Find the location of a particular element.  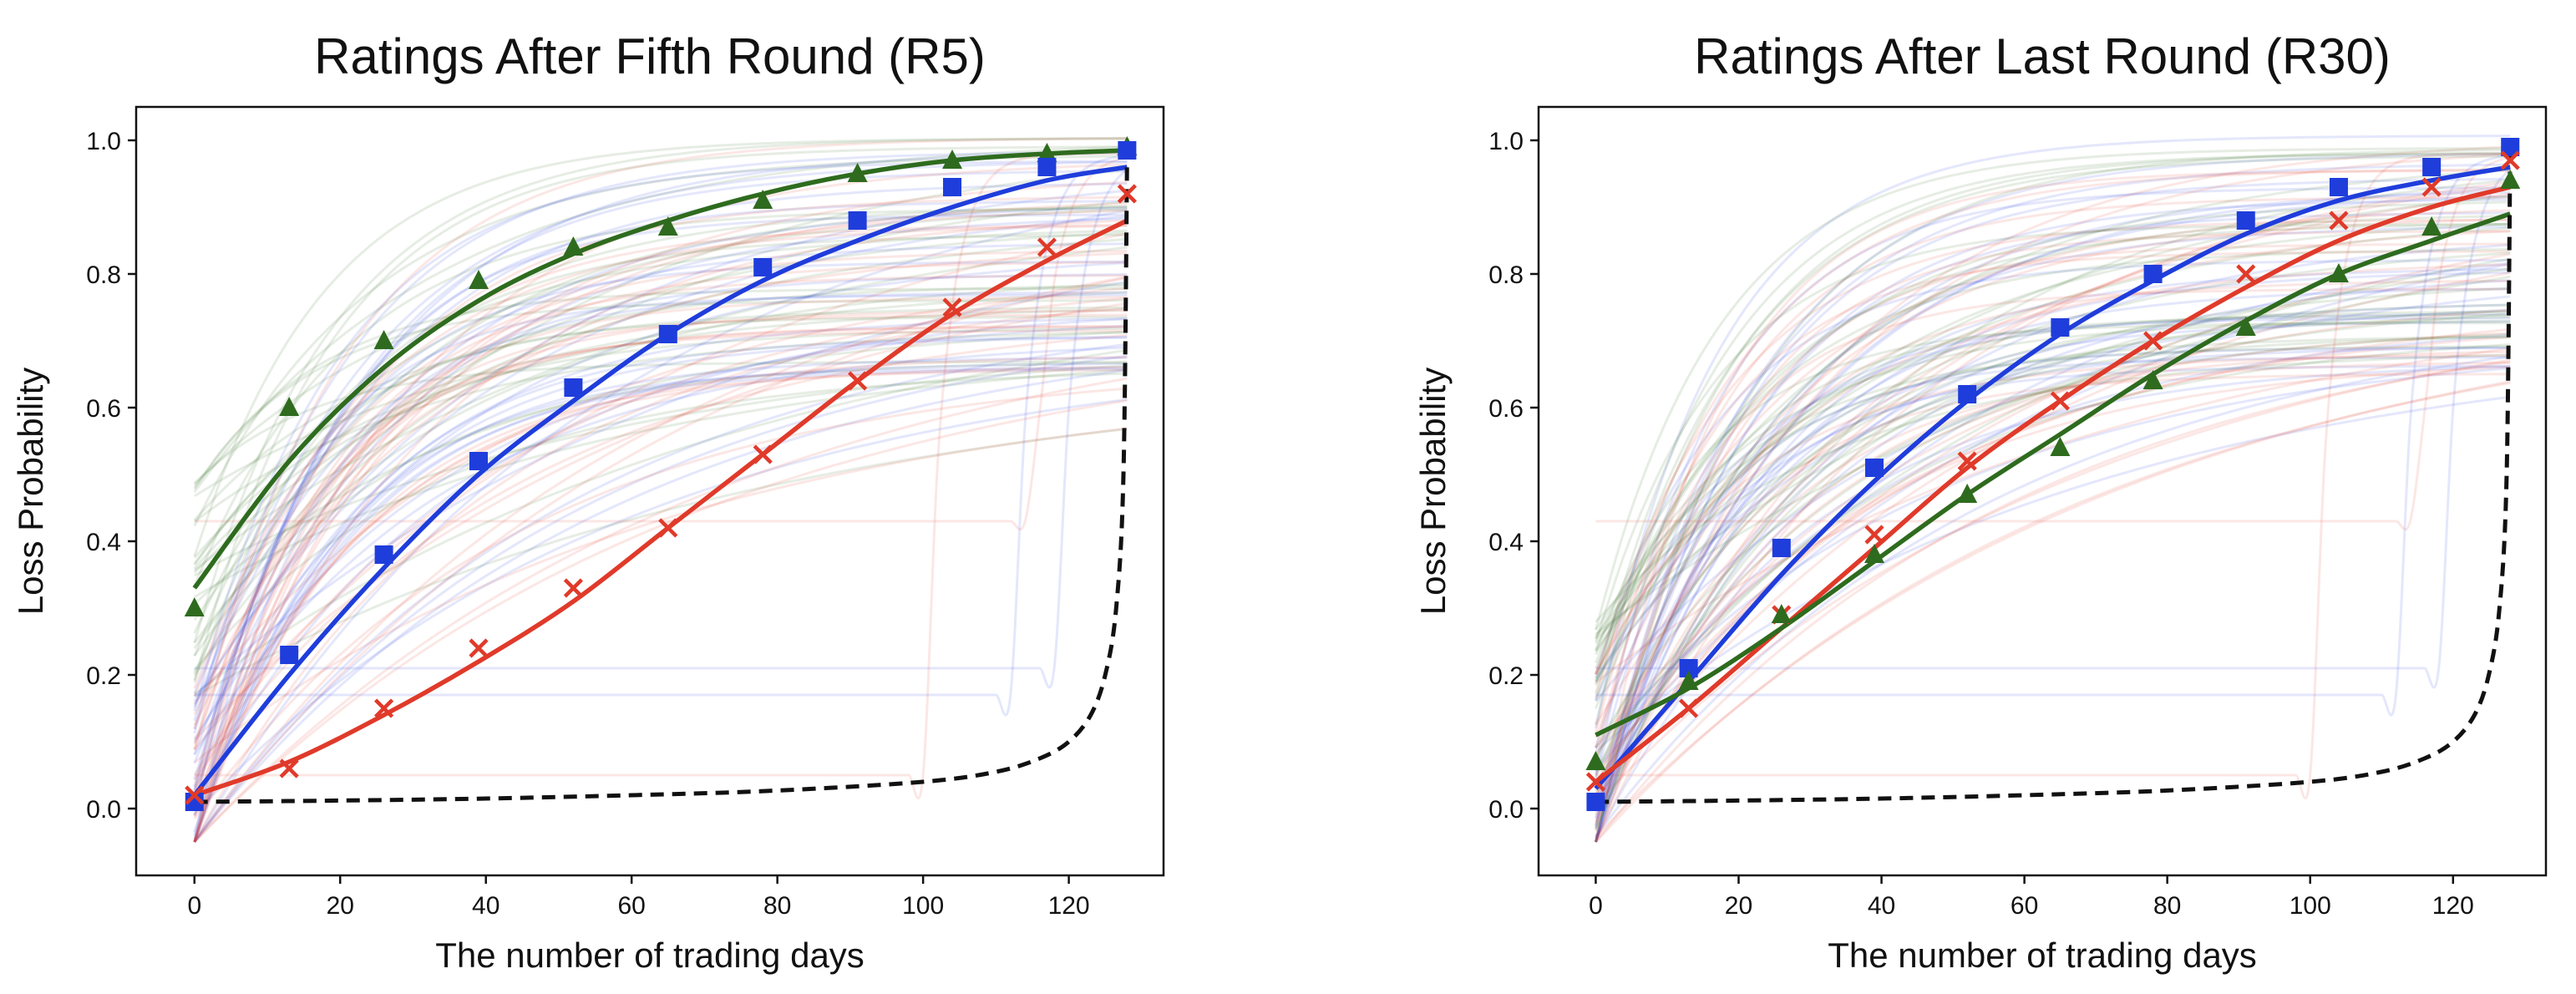

y-axis-label: Loss Probability is located at coordinates (31, 491).